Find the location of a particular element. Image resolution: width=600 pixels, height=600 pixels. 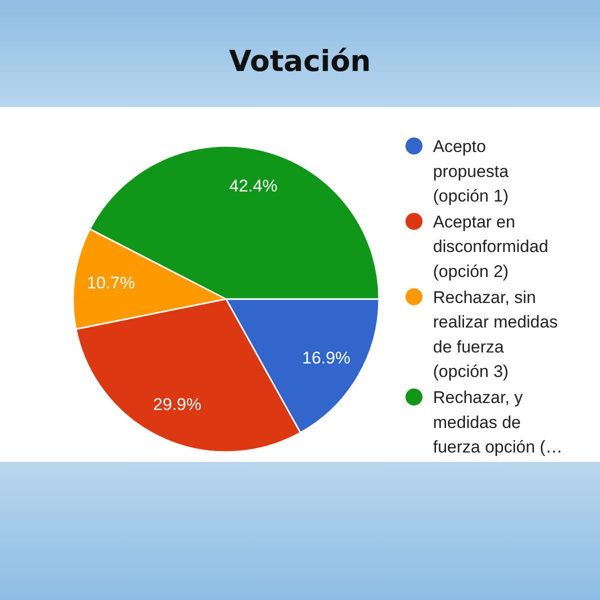

data-label: 29.9% is located at coordinates (177, 404).